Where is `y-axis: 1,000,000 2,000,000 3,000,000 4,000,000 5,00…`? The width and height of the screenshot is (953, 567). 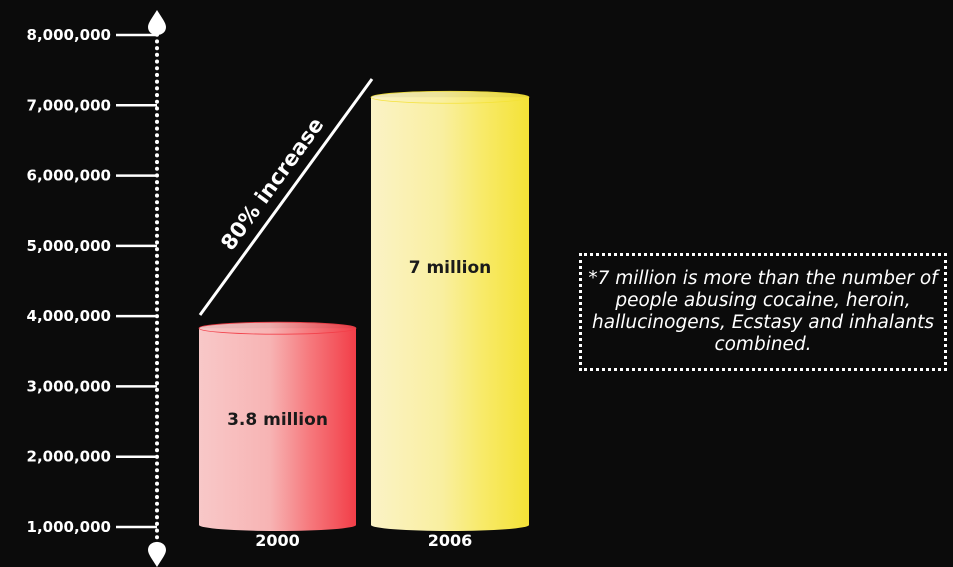
y-axis: 1,000,000 2,000,000 3,000,000 4,000,000 5,00… is located at coordinates (96, 288).